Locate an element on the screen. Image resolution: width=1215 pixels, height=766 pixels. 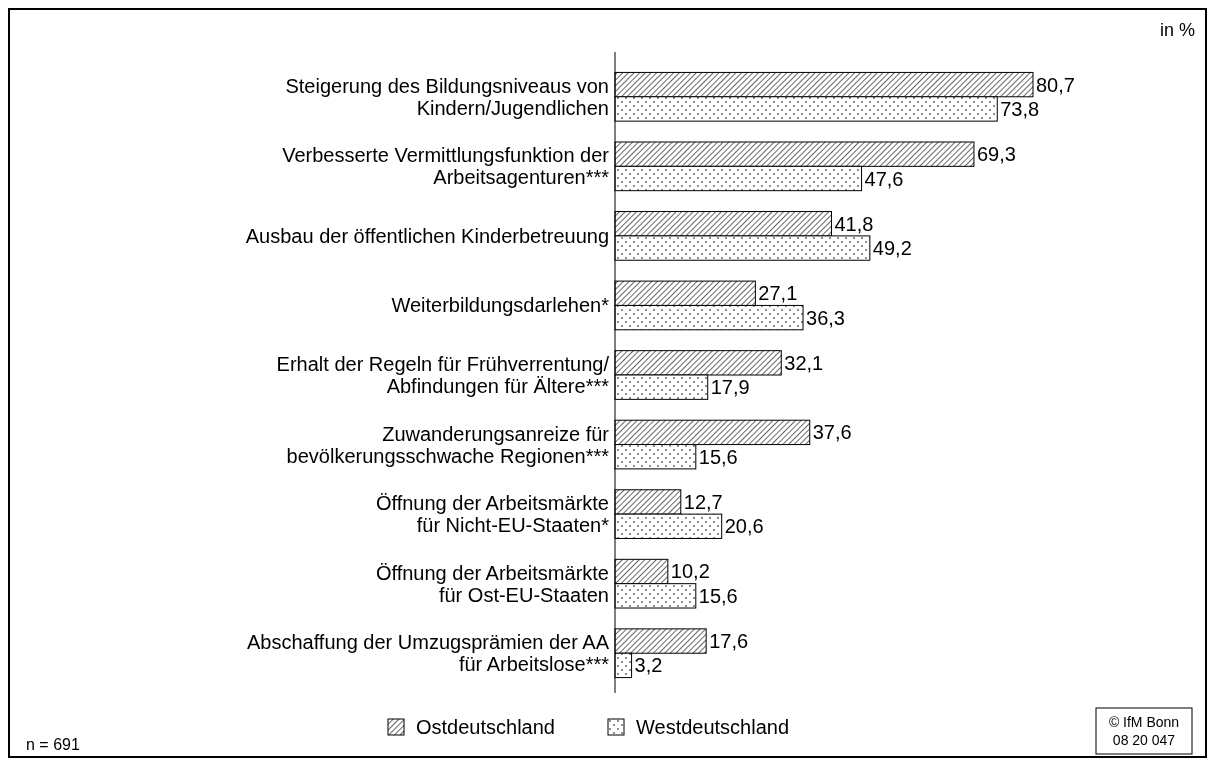
data-label: 37,6 is located at coordinates (832, 432).